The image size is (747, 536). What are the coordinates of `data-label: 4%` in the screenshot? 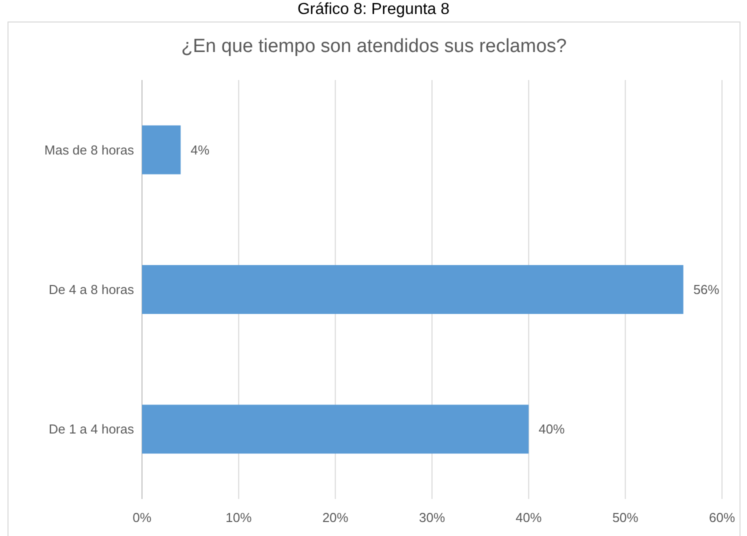 It's located at (200, 150).